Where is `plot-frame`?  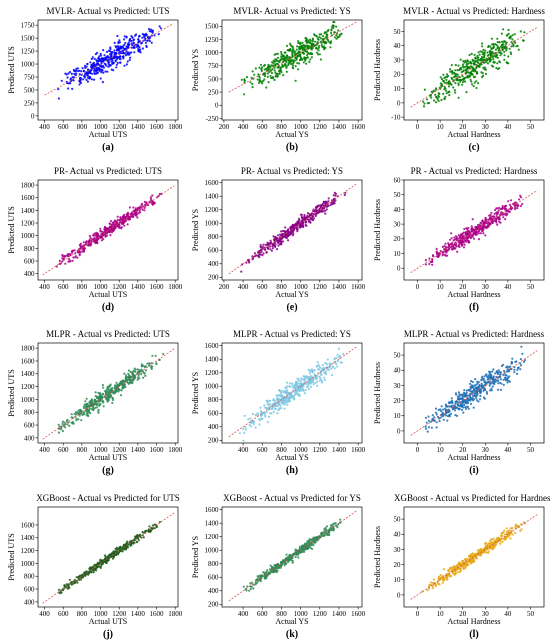 plot-frame is located at coordinates (108, 557).